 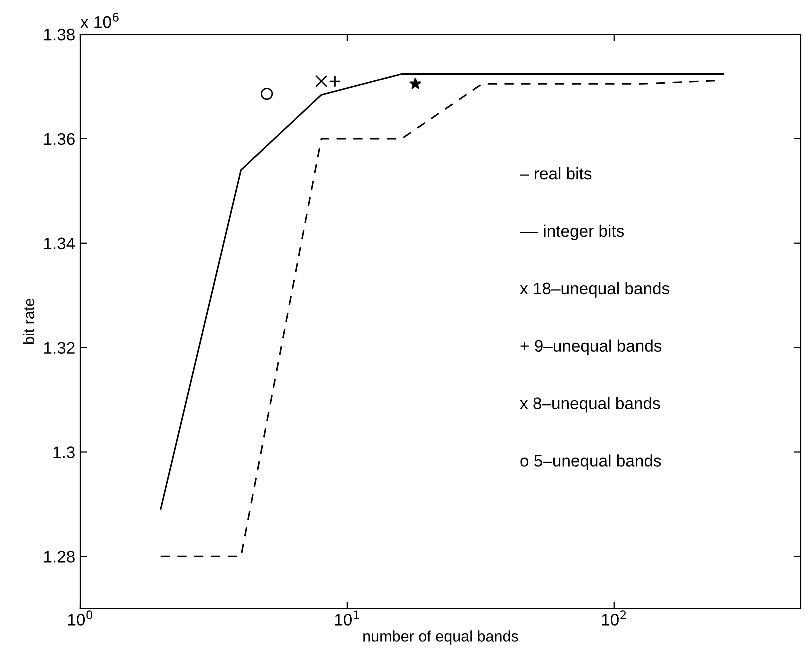 I want to click on y-tick-label: 1.28, so click(x=59, y=557).